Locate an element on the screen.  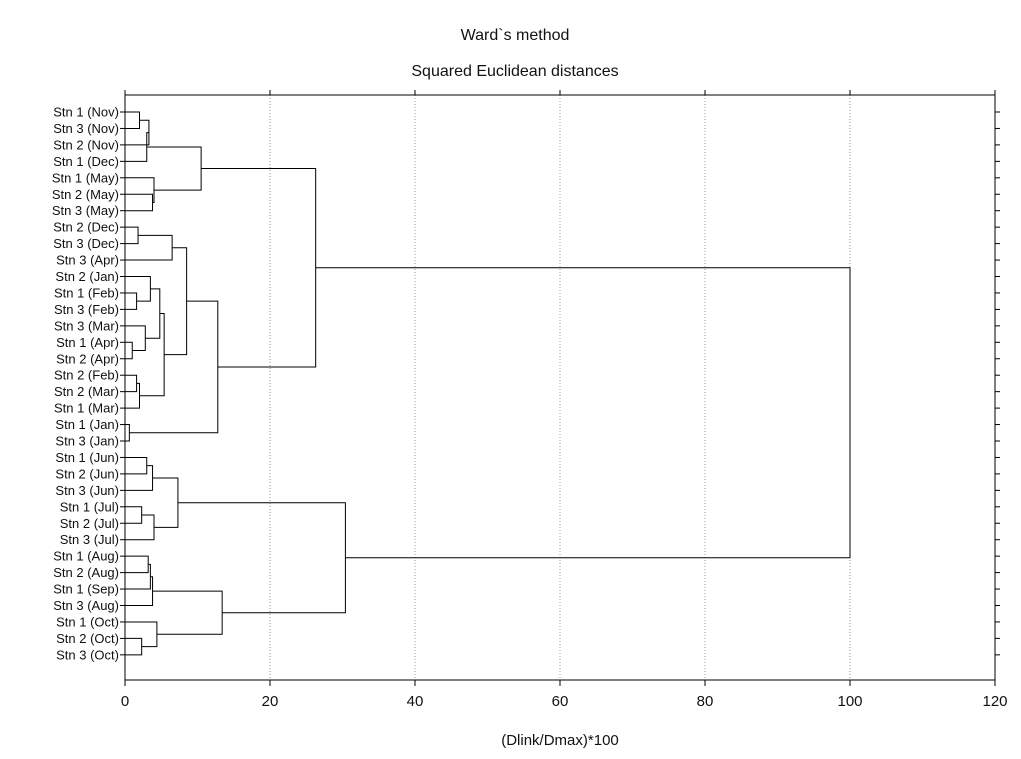
dendrogram-link-h is located at coordinates (149, 247).